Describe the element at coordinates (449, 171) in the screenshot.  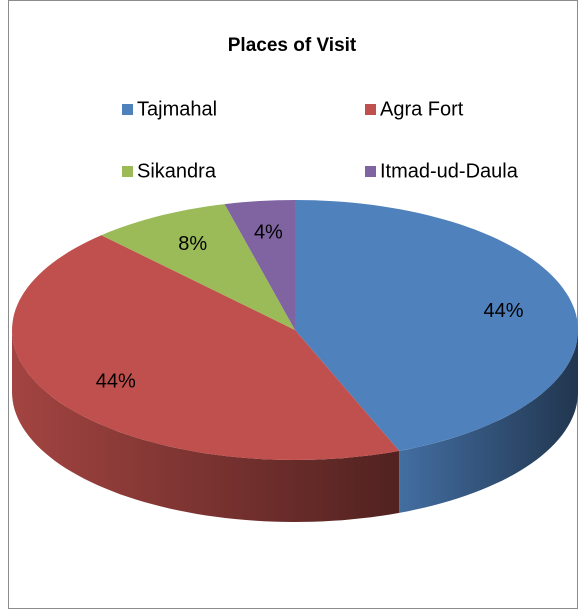
I see `legend-label: Itmad-ud-Daula` at that location.